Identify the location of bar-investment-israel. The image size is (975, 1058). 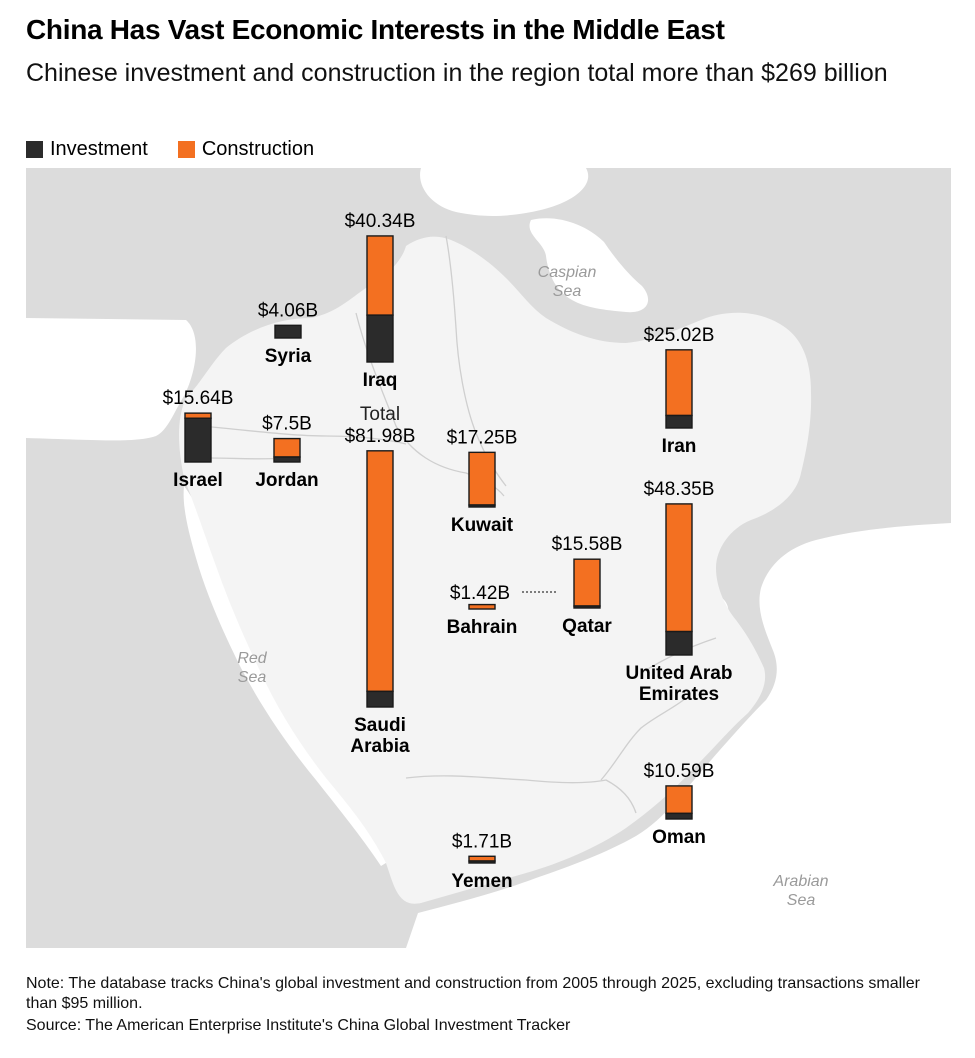
(198, 440).